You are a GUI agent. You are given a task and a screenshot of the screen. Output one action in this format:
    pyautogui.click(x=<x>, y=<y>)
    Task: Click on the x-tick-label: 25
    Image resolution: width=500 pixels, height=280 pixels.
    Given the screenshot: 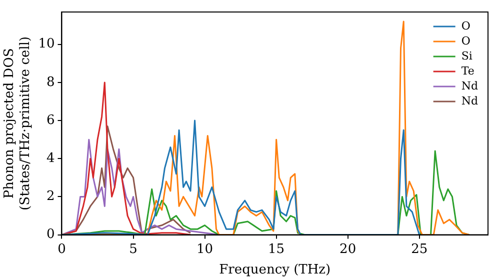 What is the action you would take?
    pyautogui.click(x=419, y=249)
    